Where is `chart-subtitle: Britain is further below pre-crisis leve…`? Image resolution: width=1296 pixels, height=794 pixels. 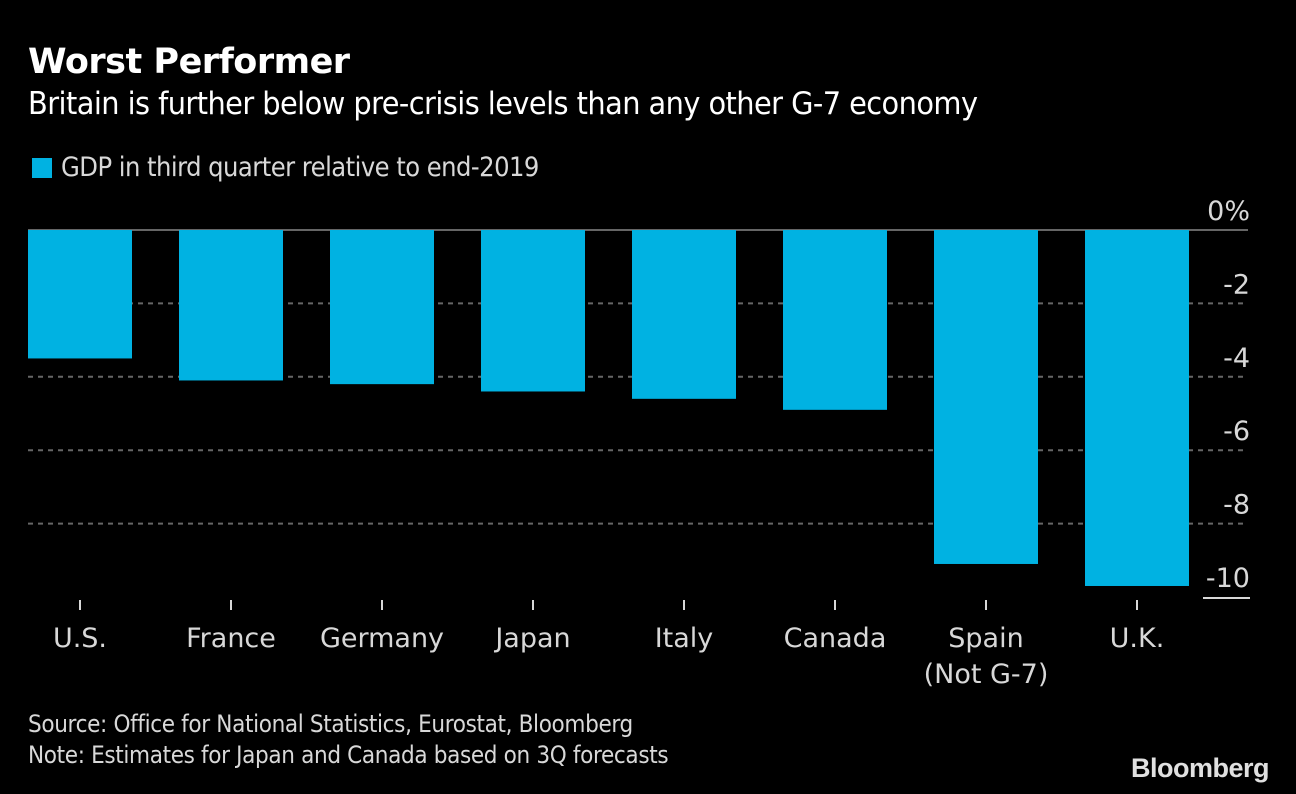
chart-subtitle: Britain is further below pre-crisis leve… is located at coordinates (503, 104).